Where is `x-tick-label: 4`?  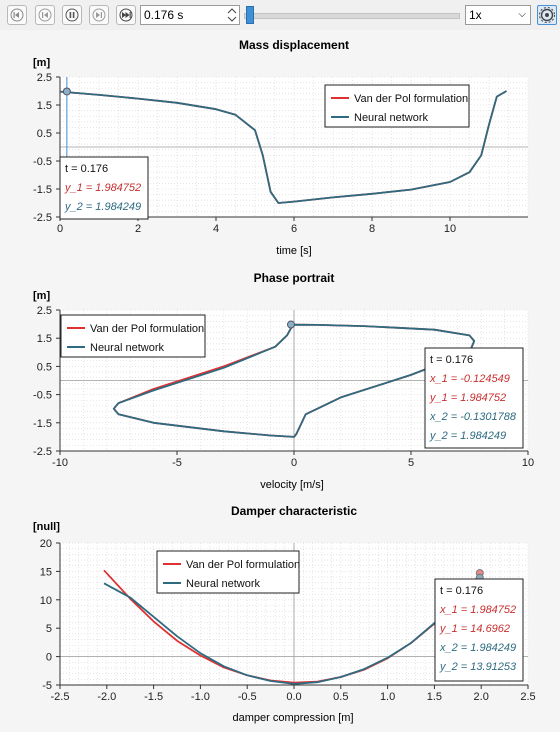
x-tick-label: 4 is located at coordinates (216, 229).